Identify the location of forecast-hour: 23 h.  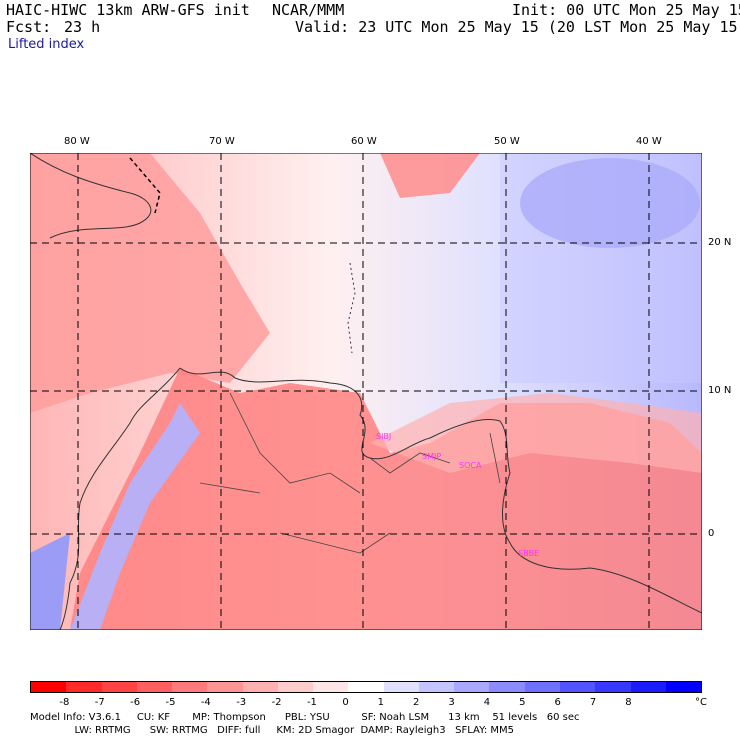
(82, 27).